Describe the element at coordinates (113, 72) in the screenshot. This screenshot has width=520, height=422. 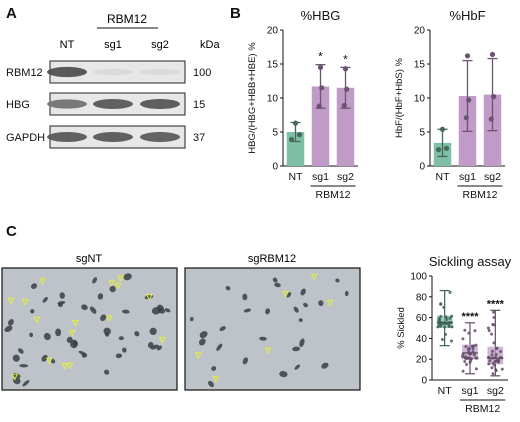
I see `blot-band-rbm12-sg1` at that location.